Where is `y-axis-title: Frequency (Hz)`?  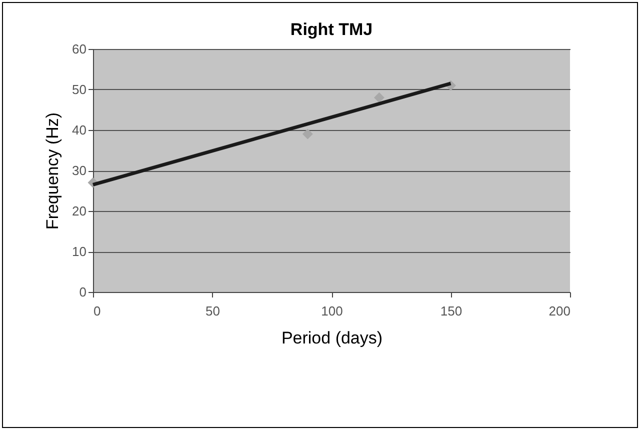
y-axis-title: Frequency (Hz) is located at coordinates (52, 171).